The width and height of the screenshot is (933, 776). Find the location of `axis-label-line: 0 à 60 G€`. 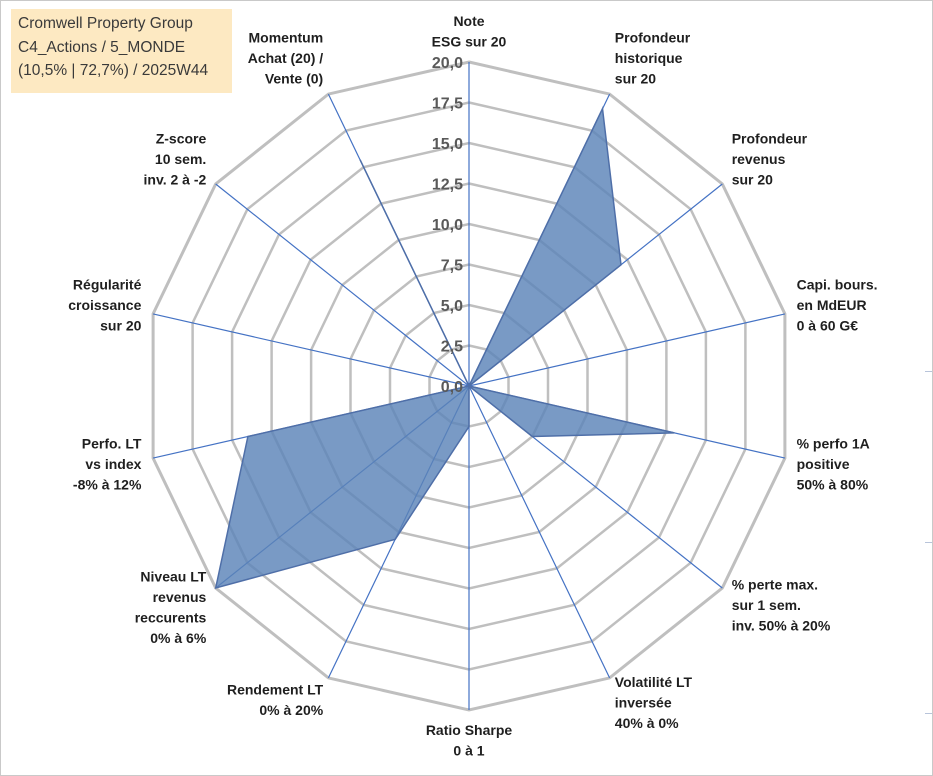

axis-label-line: 0 à 60 G€ is located at coordinates (828, 325).